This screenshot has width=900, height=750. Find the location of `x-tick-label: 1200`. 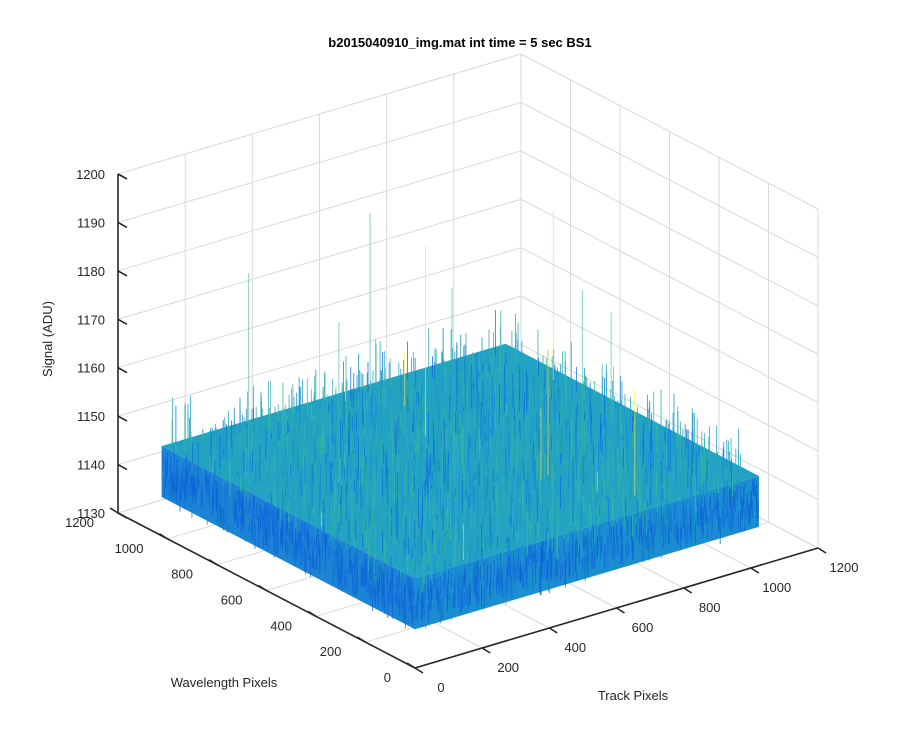

x-tick-label: 1200 is located at coordinates (844, 567).